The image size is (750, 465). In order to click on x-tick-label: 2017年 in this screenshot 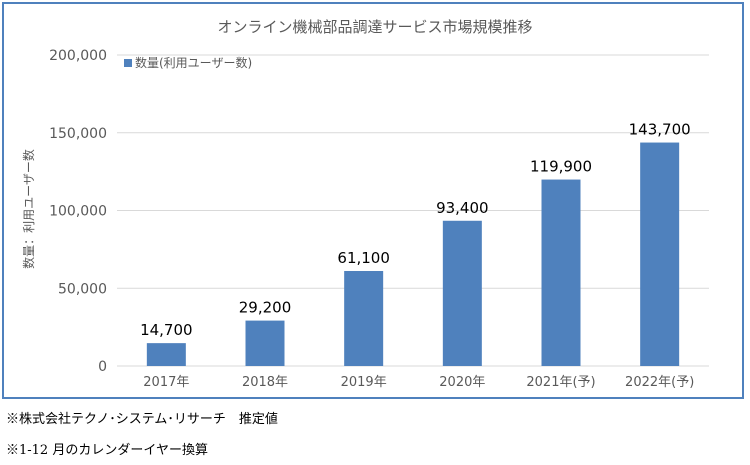, I will do `click(166, 382)`.